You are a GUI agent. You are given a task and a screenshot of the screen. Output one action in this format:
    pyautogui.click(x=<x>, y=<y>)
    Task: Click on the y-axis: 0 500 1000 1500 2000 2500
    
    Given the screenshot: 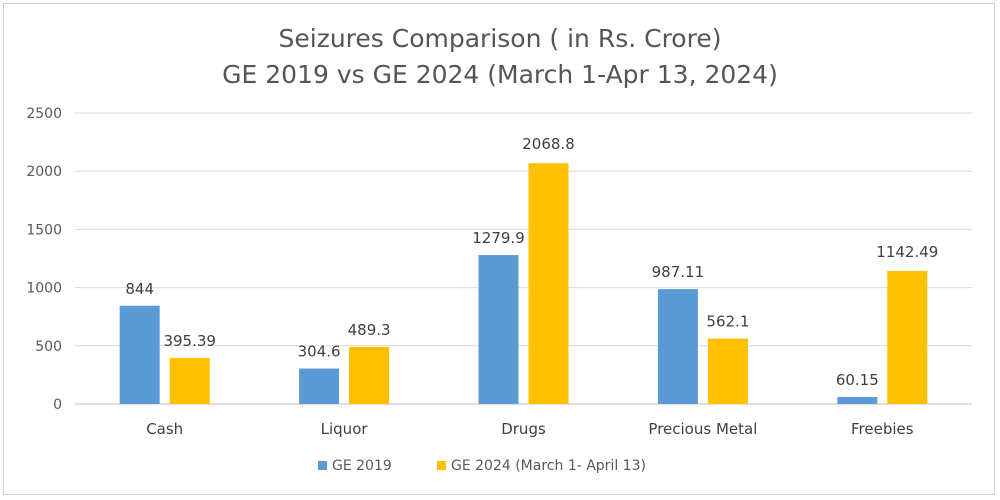 What is the action you would take?
    pyautogui.click(x=44, y=259)
    